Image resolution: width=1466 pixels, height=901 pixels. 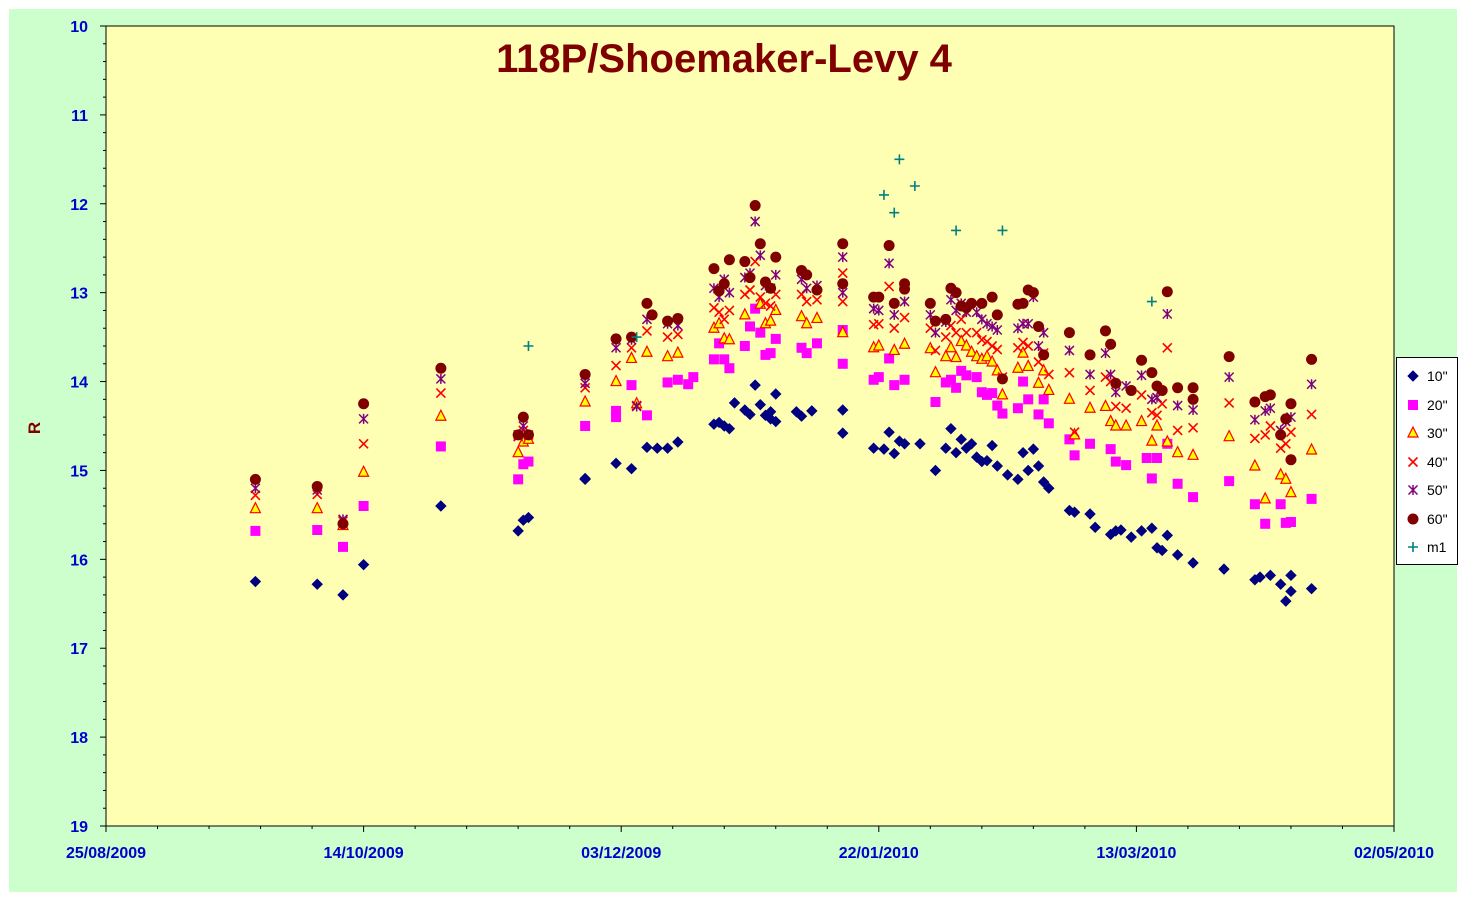 What do you see at coordinates (1427, 462) in the screenshot?
I see `legend-item: 40"` at bounding box center [1427, 462].